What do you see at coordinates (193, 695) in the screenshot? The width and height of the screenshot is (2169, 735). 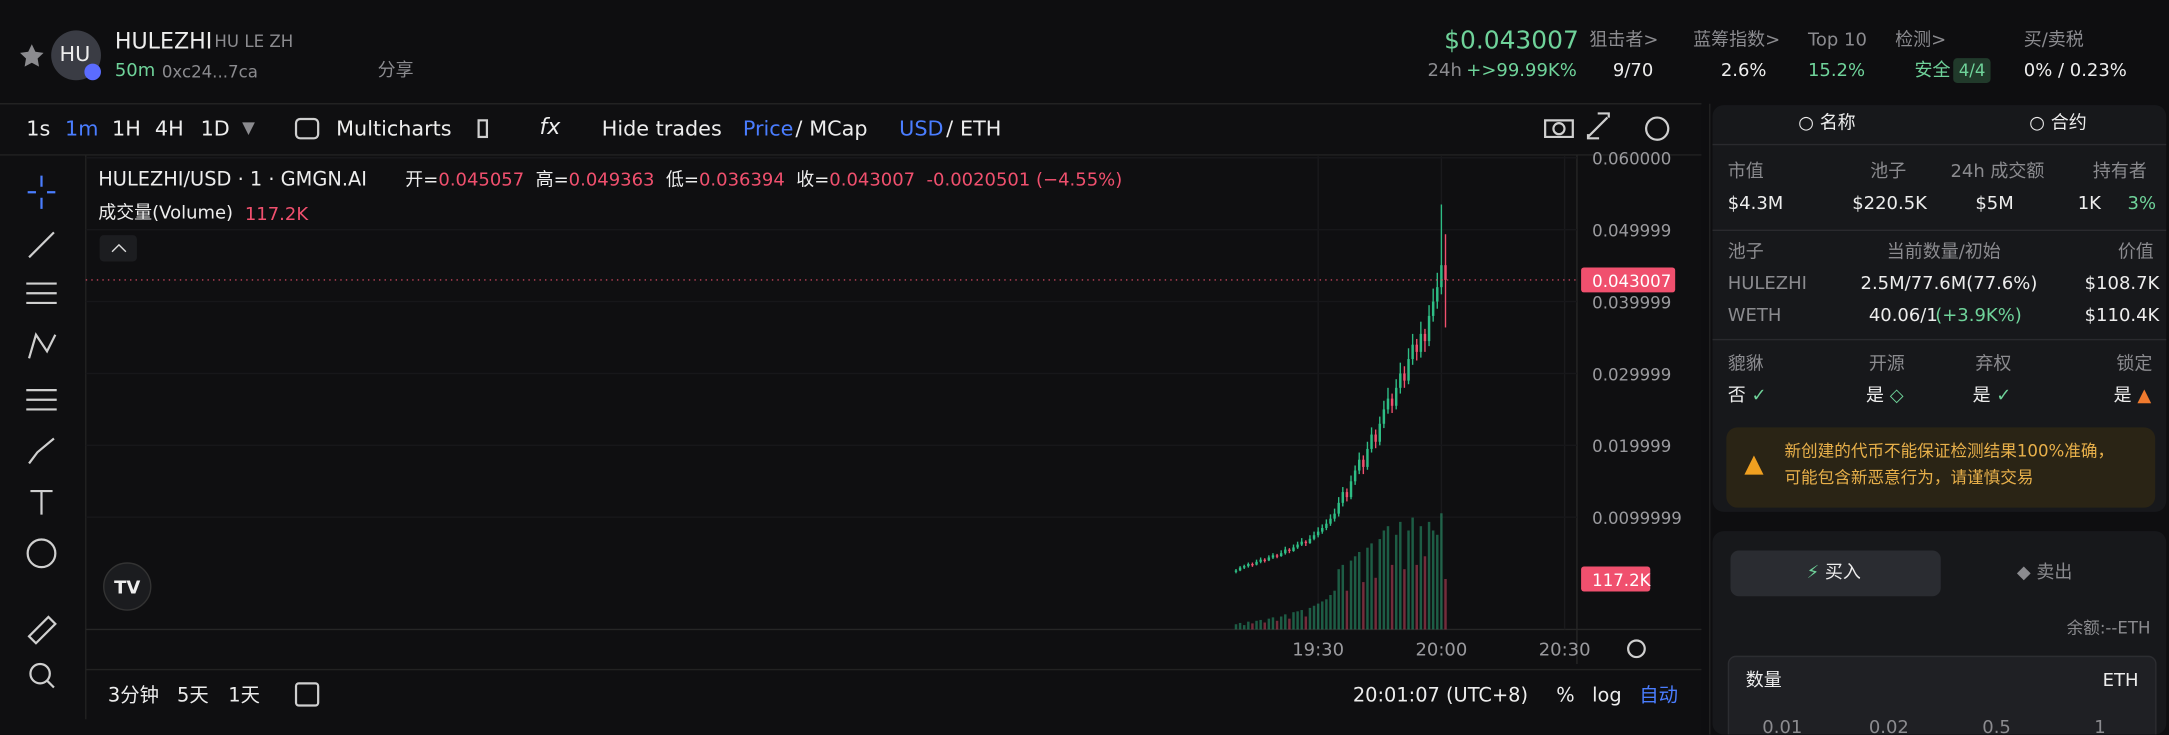 I see `range-button: 5天` at bounding box center [193, 695].